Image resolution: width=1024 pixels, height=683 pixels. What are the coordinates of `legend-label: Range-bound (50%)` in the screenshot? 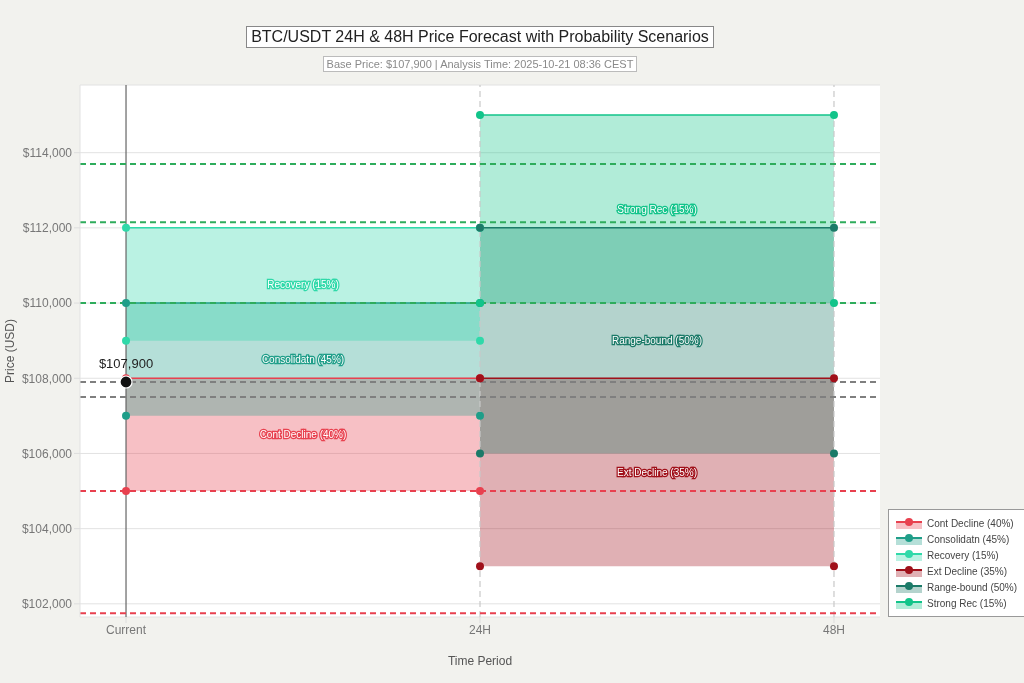 It's located at (972, 587).